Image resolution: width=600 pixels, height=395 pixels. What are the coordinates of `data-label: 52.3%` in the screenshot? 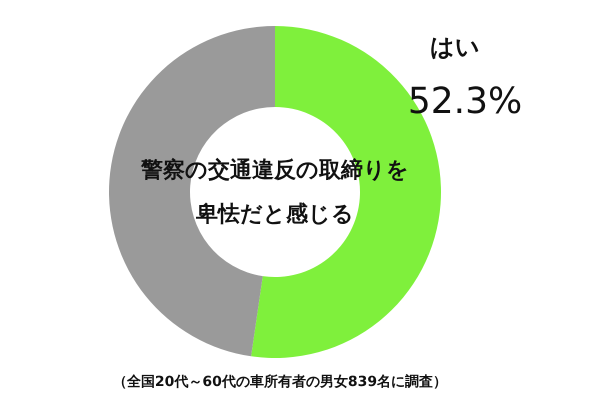 It's located at (465, 101).